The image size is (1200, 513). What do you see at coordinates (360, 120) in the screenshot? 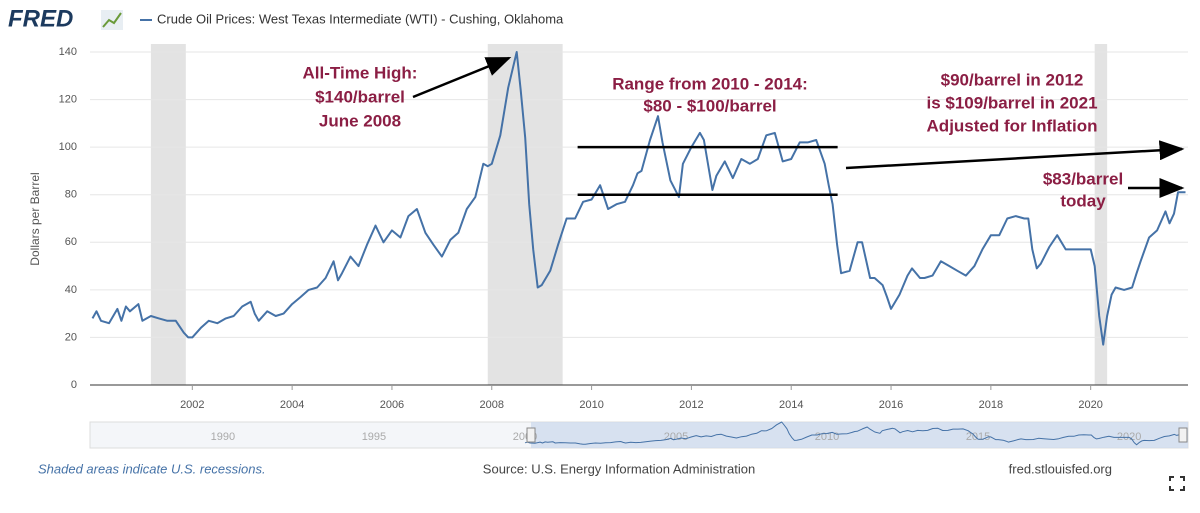
I see `annotation: June 2008` at bounding box center [360, 120].